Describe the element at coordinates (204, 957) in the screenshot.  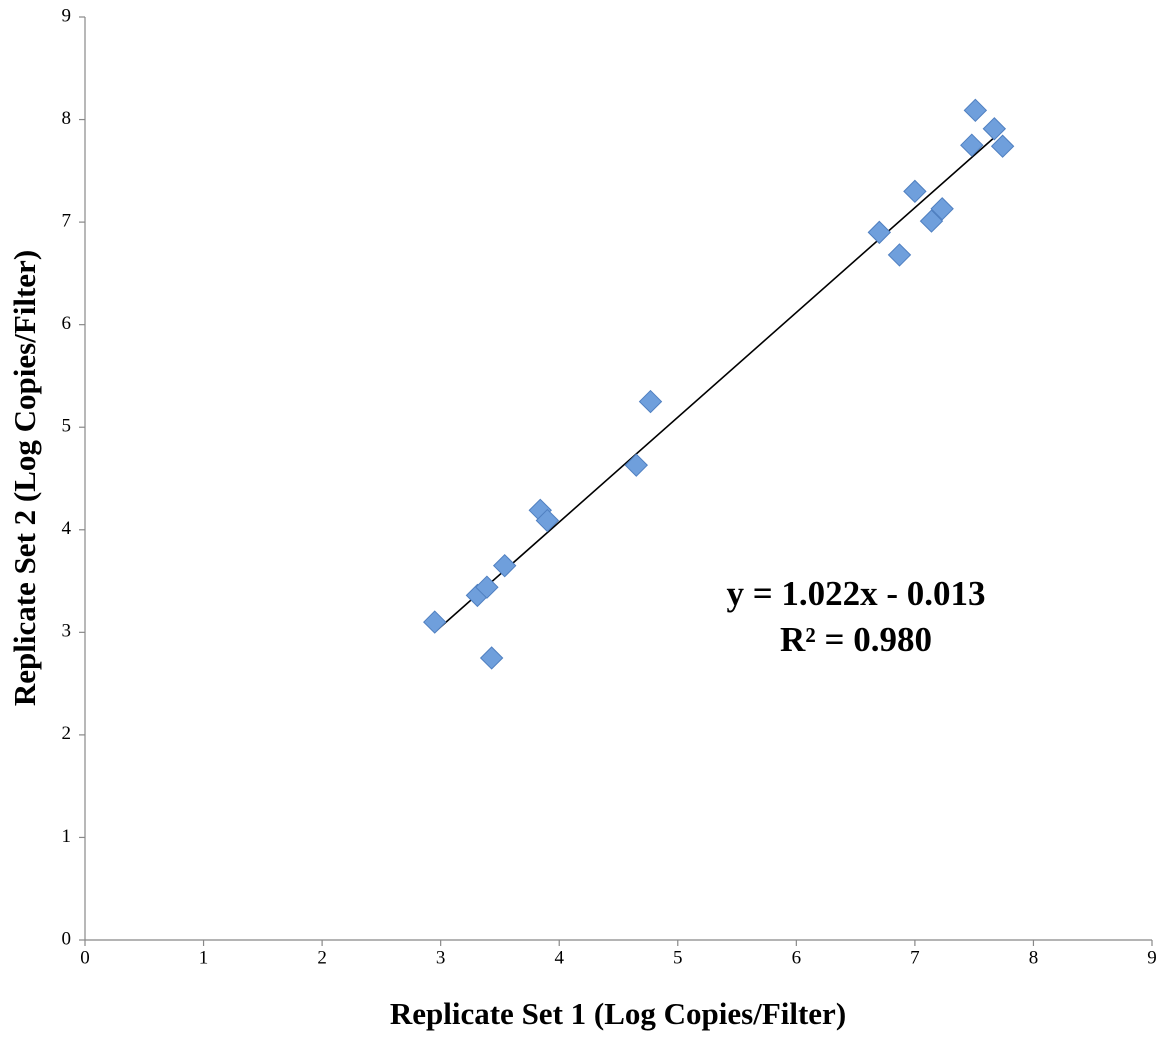
I see `x-tick-label: 1` at that location.